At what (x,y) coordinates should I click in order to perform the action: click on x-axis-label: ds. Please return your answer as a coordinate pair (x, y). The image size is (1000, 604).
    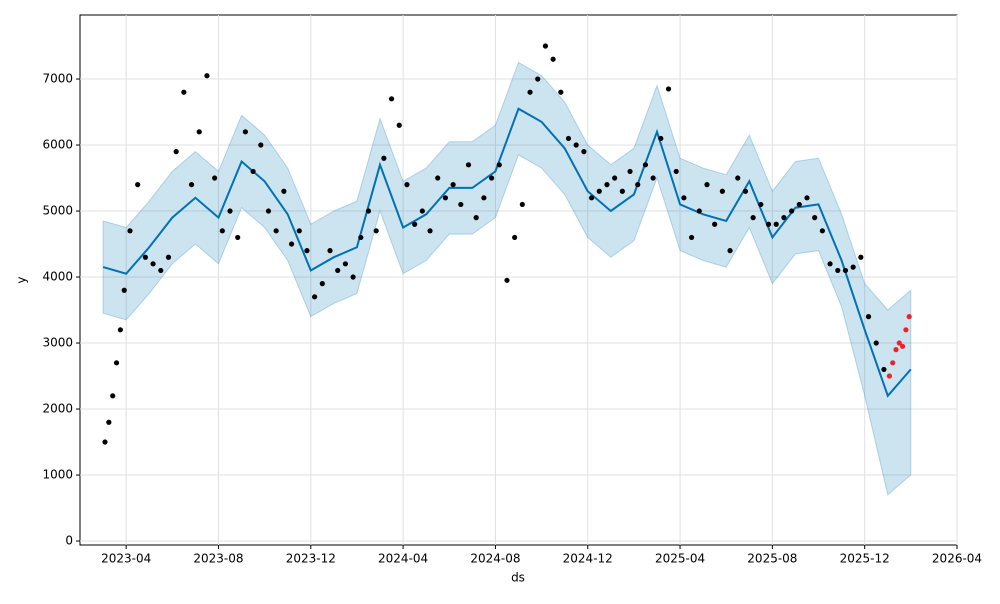
    Looking at the image, I should click on (518, 578).